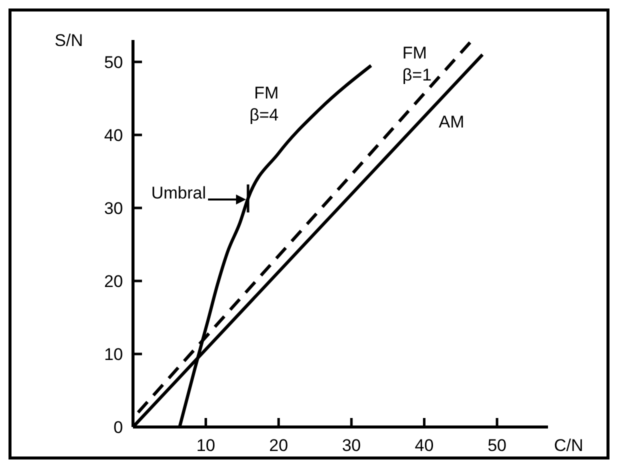 This screenshot has height=468, width=618. I want to click on annotation: Umbral, so click(178, 192).